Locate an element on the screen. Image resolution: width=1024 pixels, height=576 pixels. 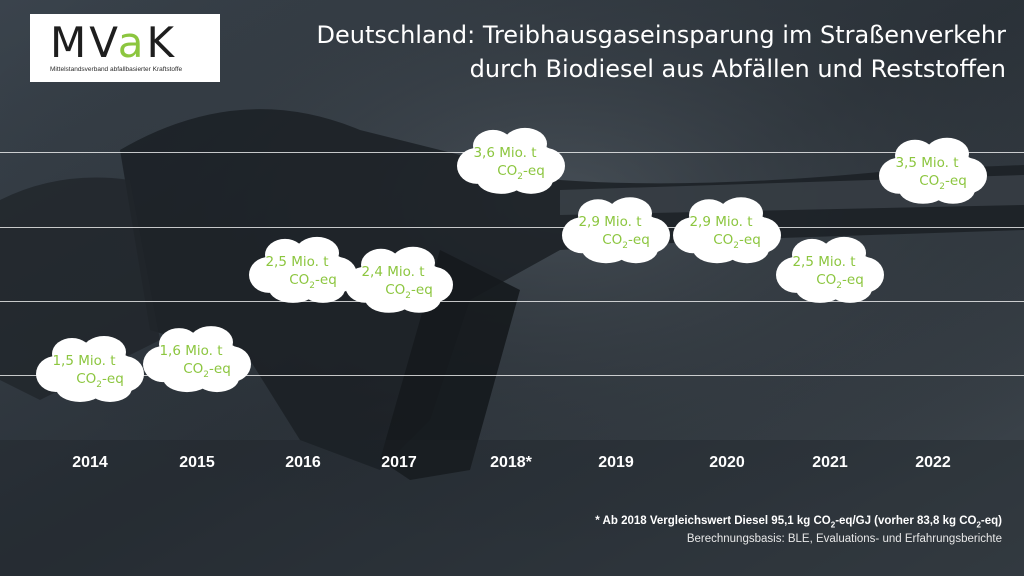
logo-wordmark: MVaK is located at coordinates (114, 42).